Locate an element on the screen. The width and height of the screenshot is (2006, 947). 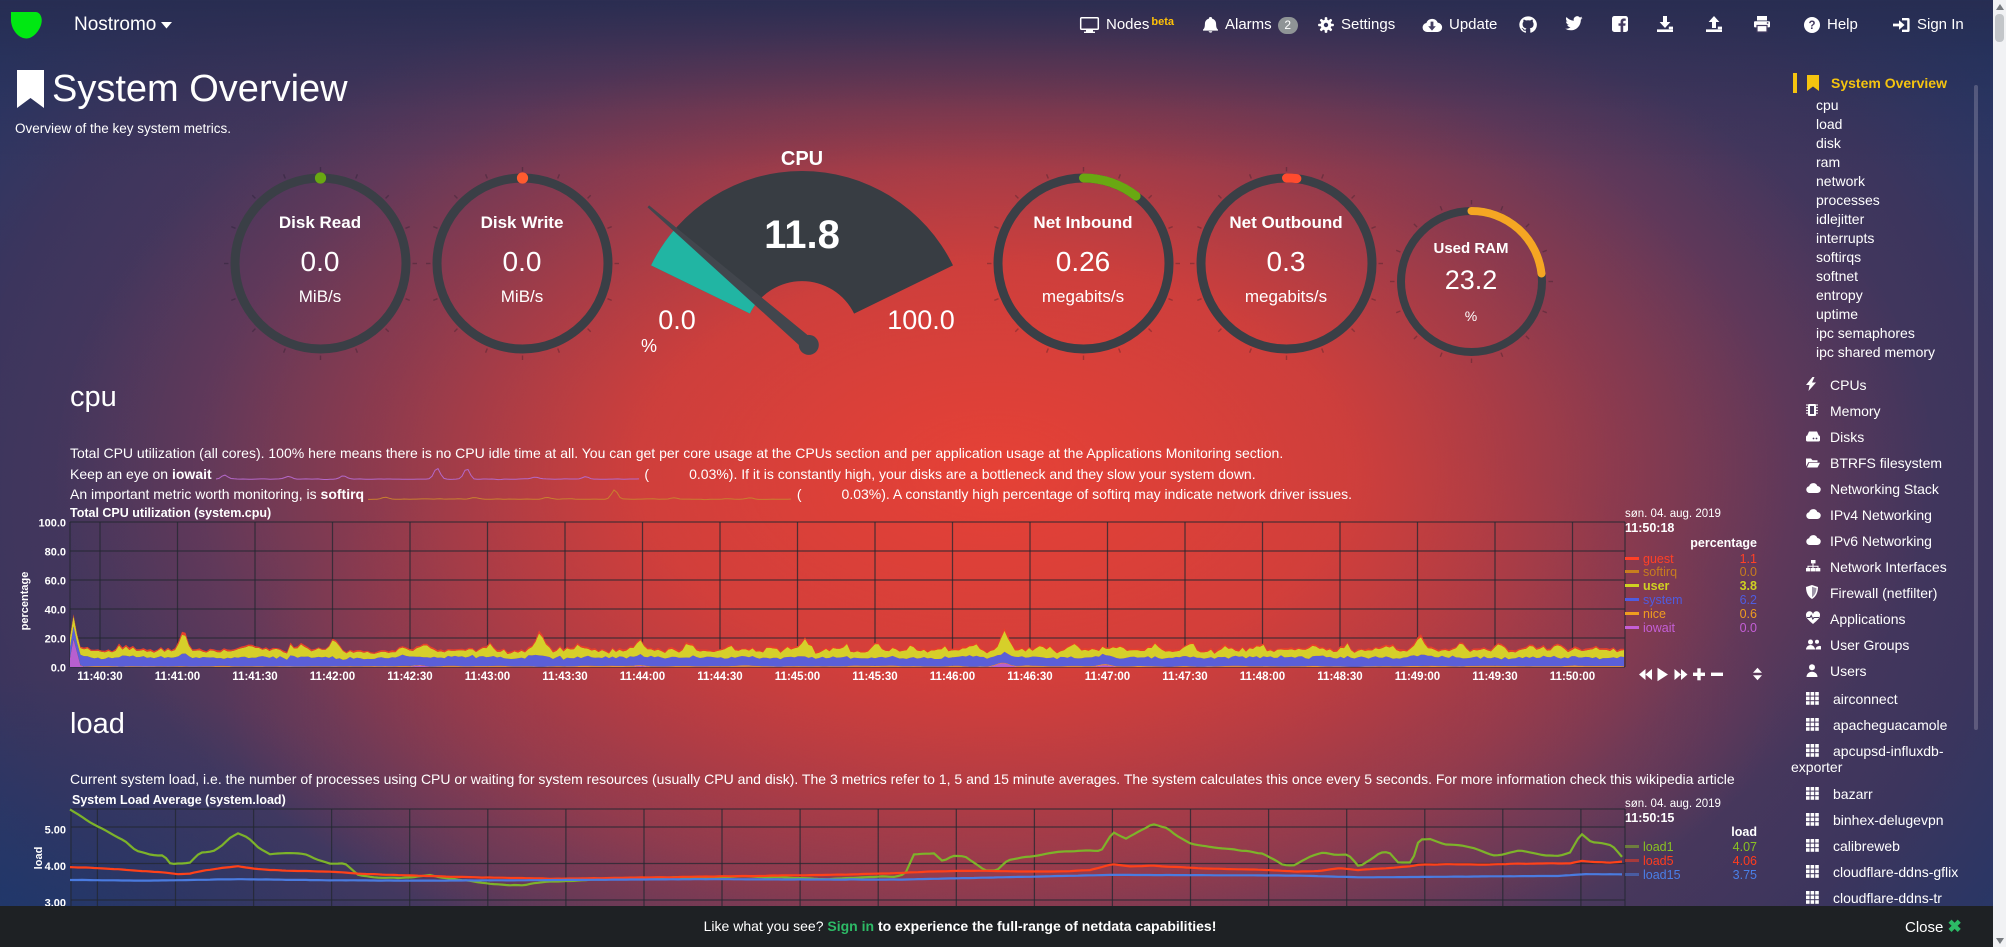
svg-text: 11:46:00 is located at coordinates (952, 677).